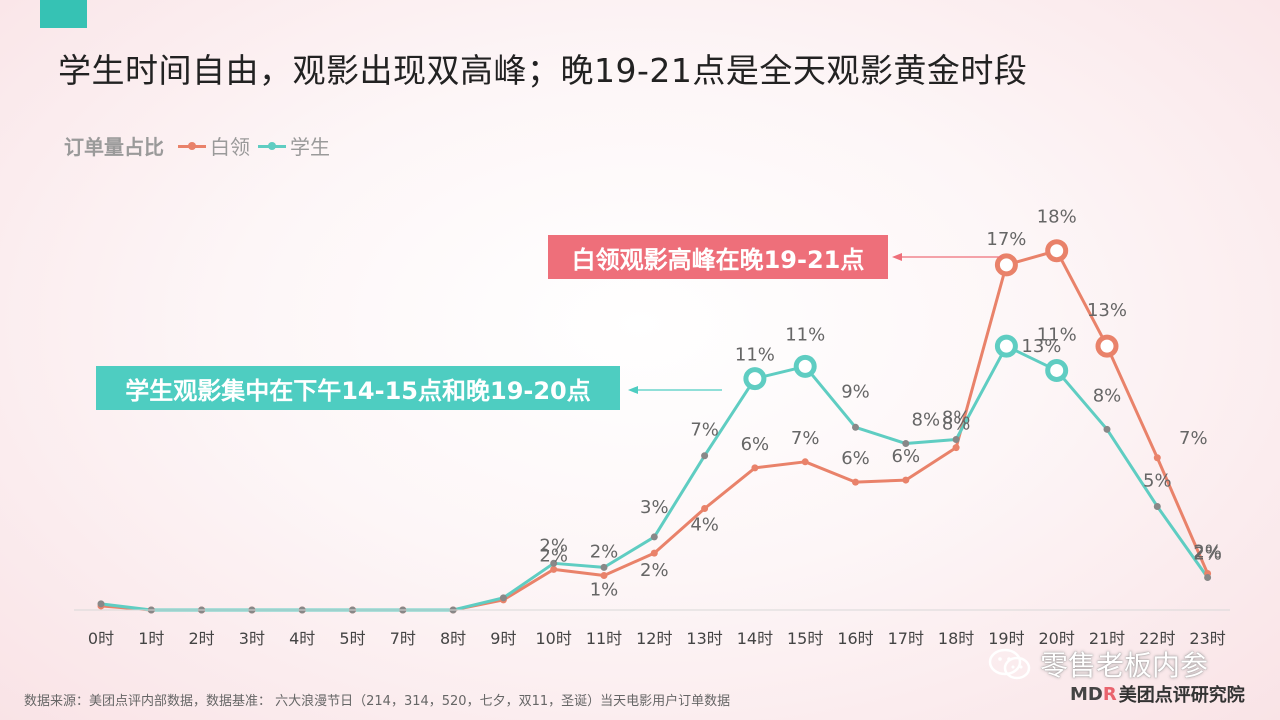  I want to click on data-label-white-collar: 4%, so click(704, 525).